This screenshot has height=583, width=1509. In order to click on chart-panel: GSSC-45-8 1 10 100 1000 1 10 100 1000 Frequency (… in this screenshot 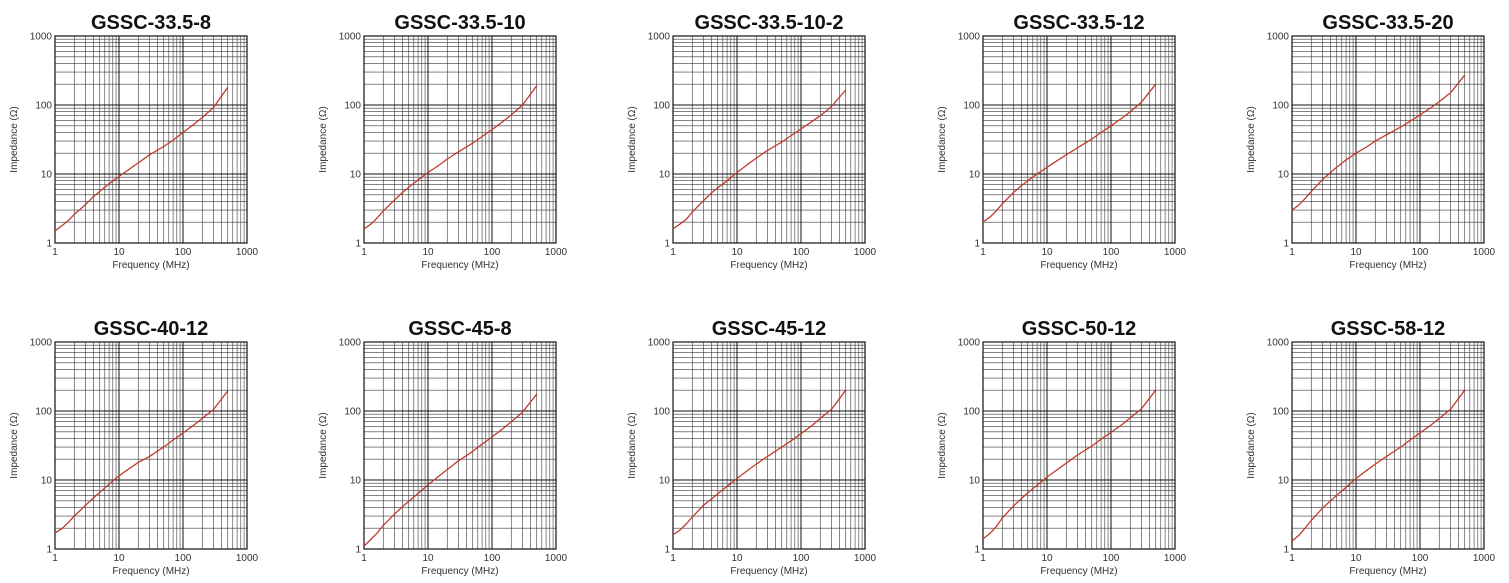, I will do `click(443, 447)`.